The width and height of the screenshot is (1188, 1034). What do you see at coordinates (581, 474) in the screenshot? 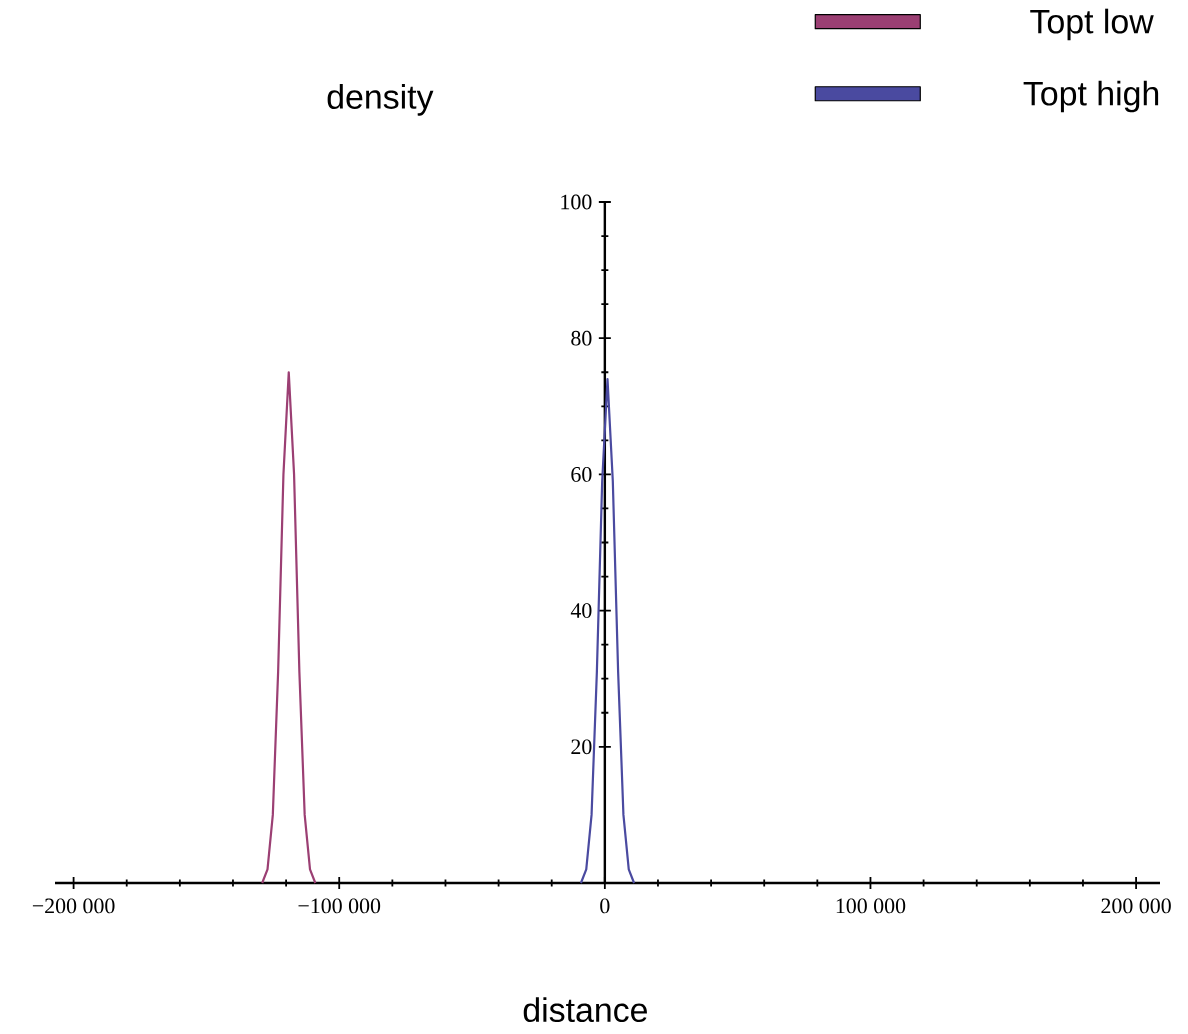
I see `y-tick-label: 60` at bounding box center [581, 474].